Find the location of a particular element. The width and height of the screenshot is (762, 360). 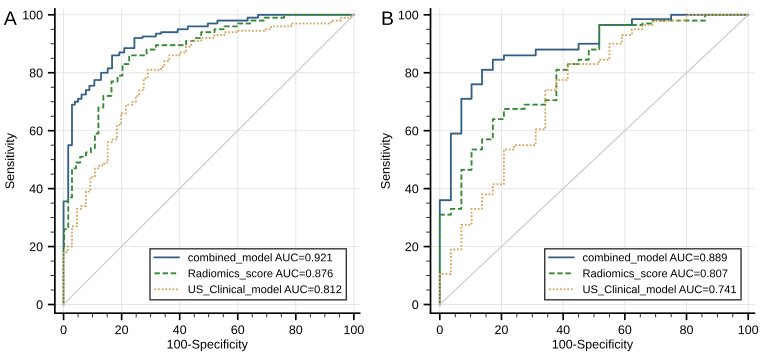

legend-label: US_Clinical_model AUC=0.812 is located at coordinates (265, 290).